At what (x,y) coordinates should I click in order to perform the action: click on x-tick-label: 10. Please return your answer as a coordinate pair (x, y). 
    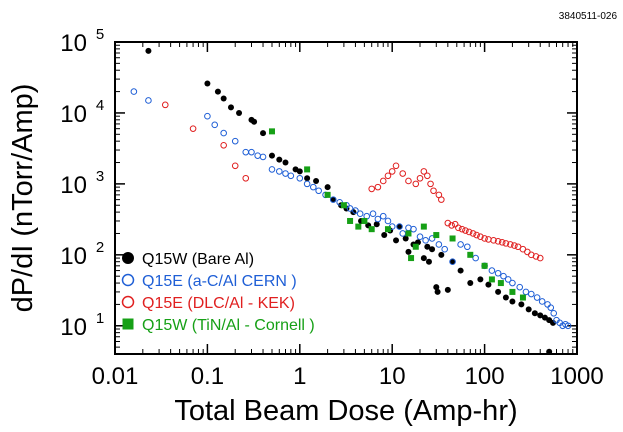
    Looking at the image, I should click on (392, 376).